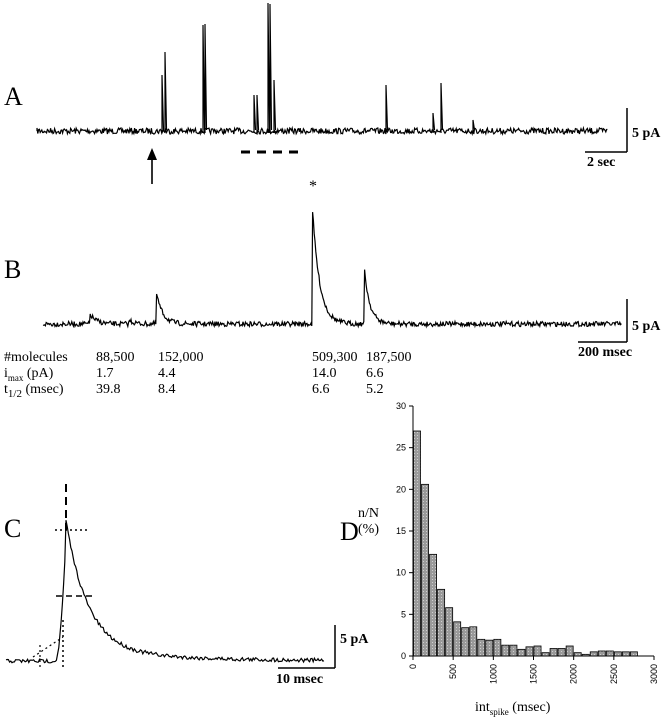 This screenshot has width=672, height=719. Describe the element at coordinates (603, 321) in the screenshot. I see `panel-b-scale-bar` at that location.